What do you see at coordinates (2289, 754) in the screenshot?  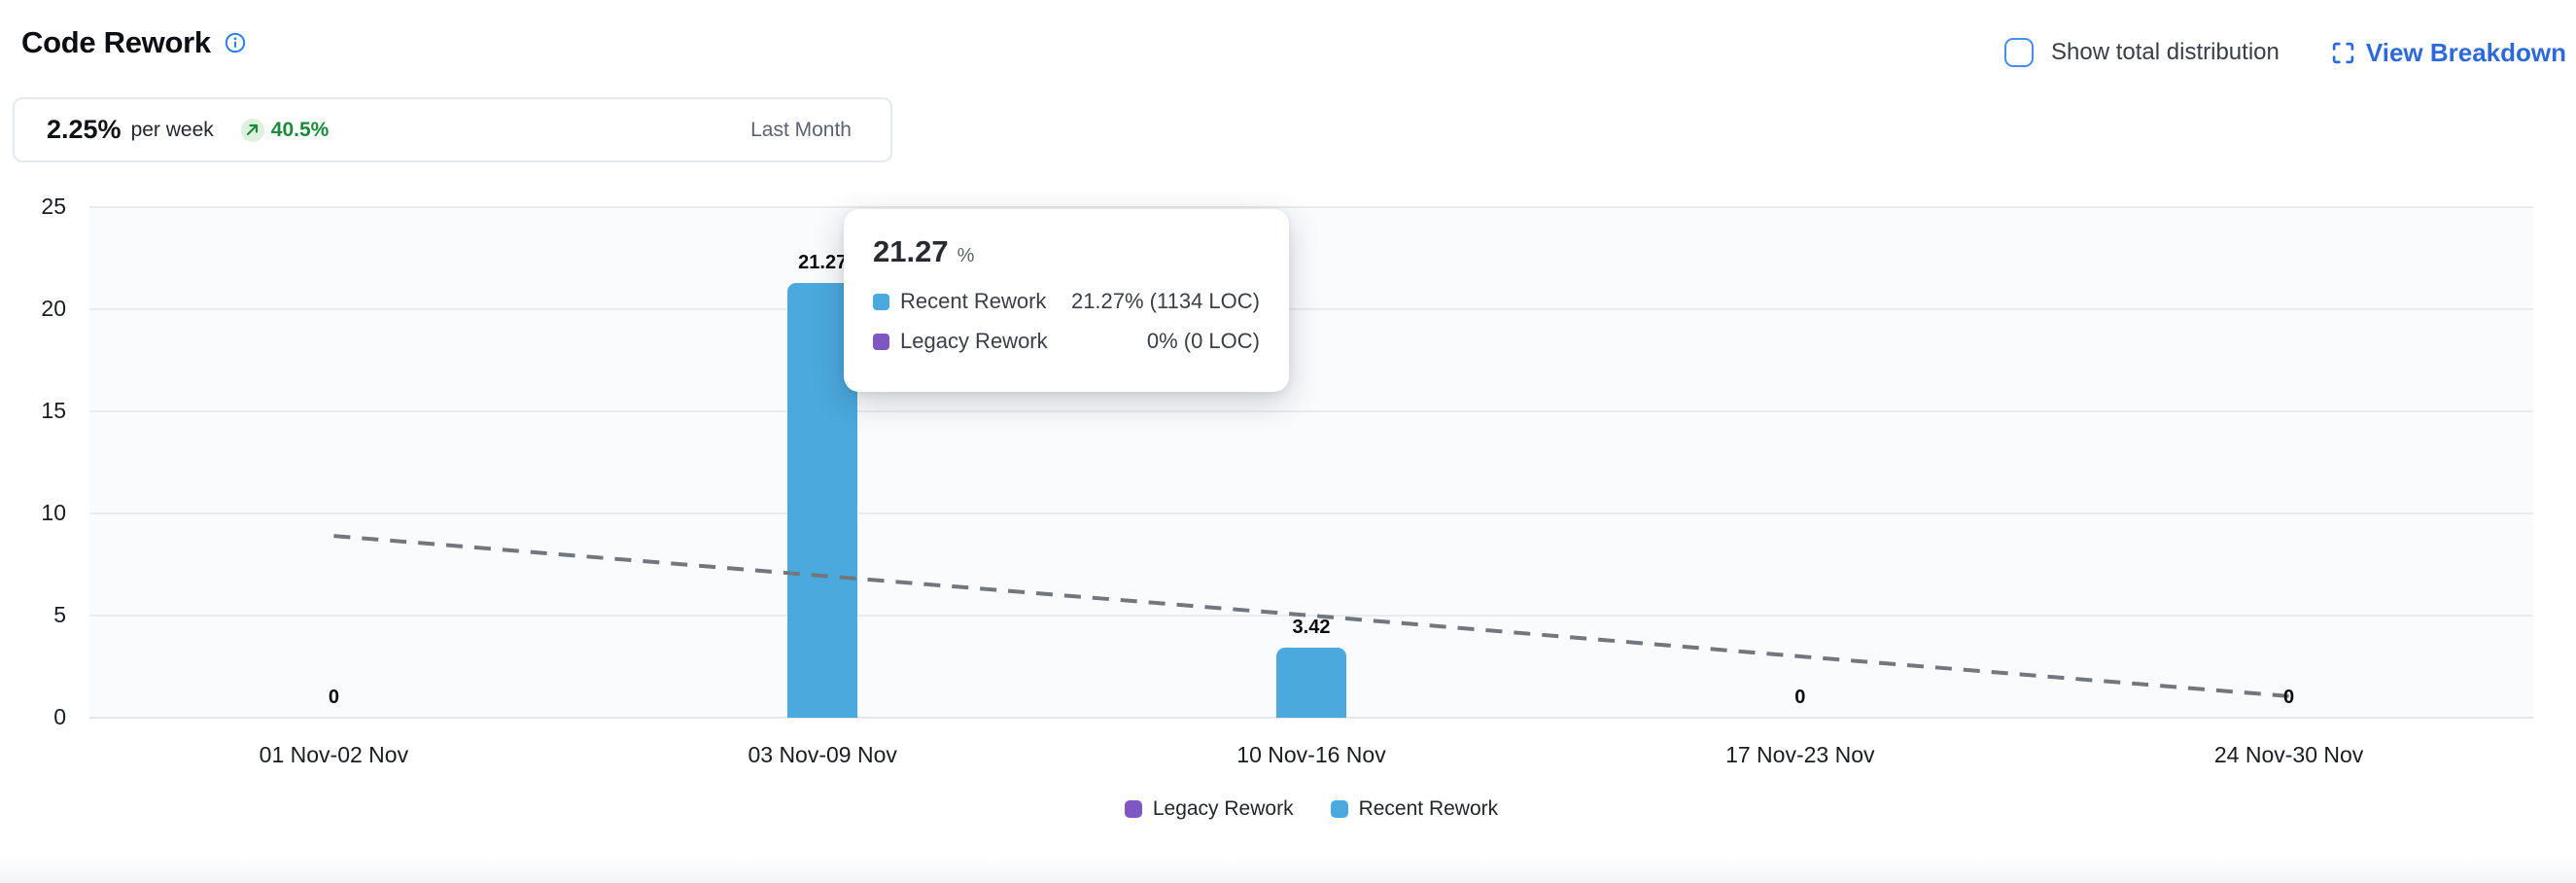 I see `x-label-4: 24 Nov-30 Nov` at bounding box center [2289, 754].